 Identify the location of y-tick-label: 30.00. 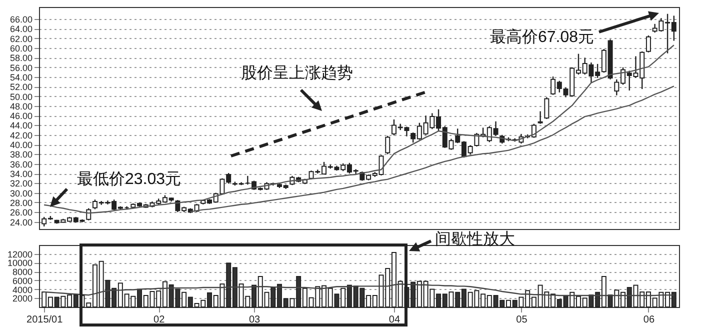
(21, 193).